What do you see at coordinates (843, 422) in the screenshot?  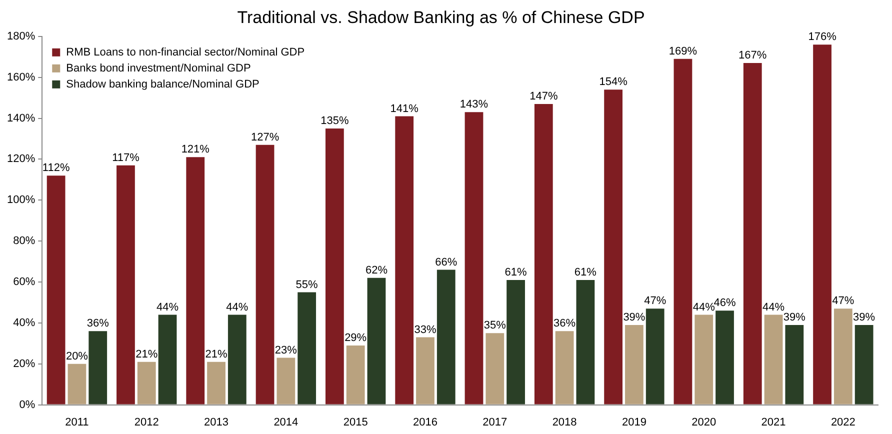 I see `x-tick-label: 2022` at bounding box center [843, 422].